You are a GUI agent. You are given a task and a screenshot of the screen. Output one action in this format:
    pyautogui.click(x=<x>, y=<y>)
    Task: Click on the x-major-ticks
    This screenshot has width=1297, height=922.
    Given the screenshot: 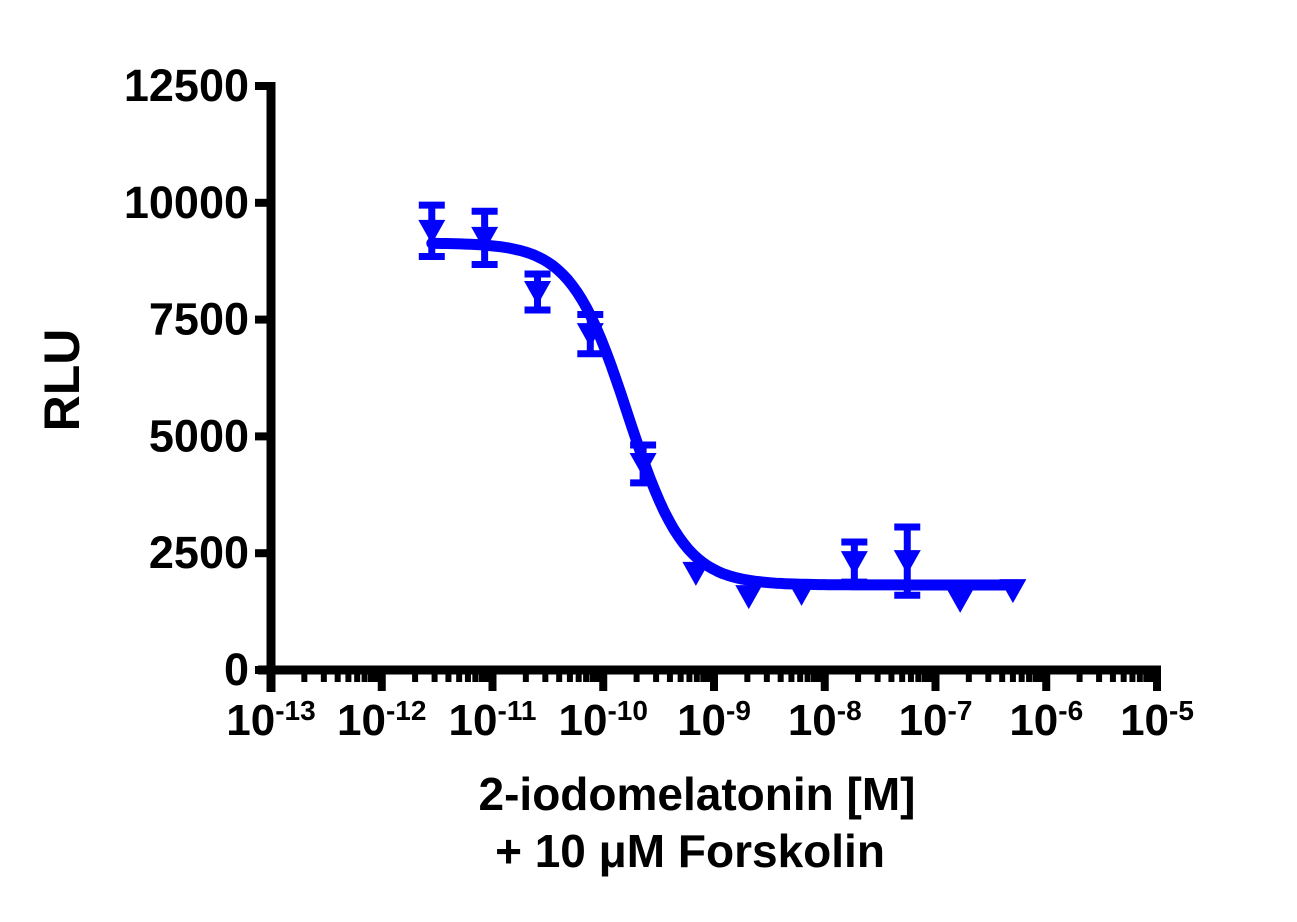 What is the action you would take?
    pyautogui.click(x=714, y=678)
    